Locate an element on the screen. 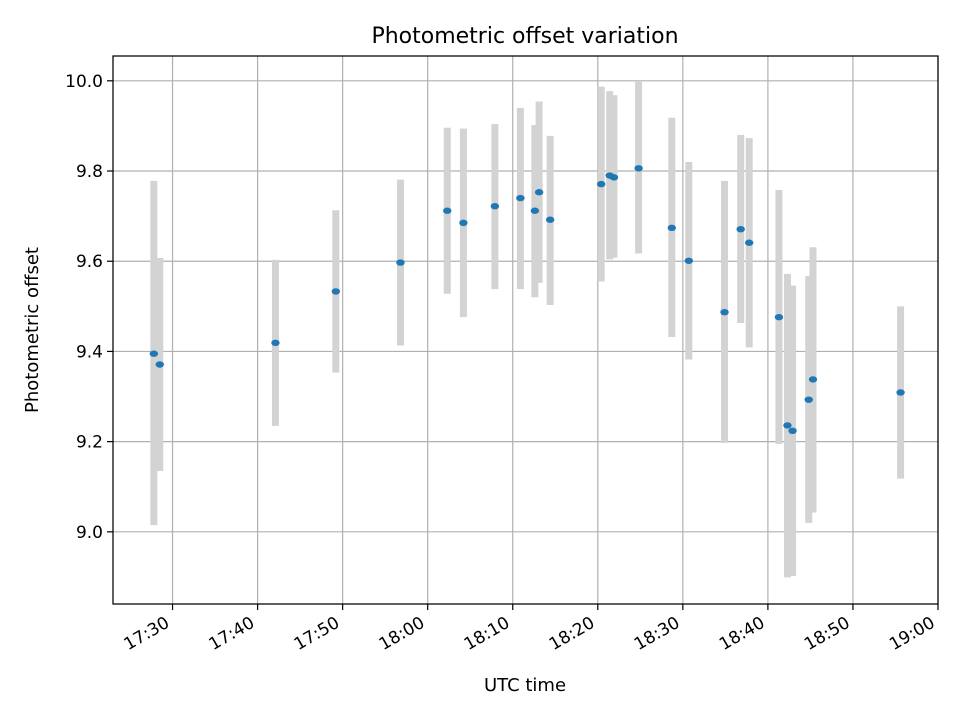 Image resolution: width=960 pixels, height=720 pixels. y-tick-label: 9.2 is located at coordinates (89, 443).